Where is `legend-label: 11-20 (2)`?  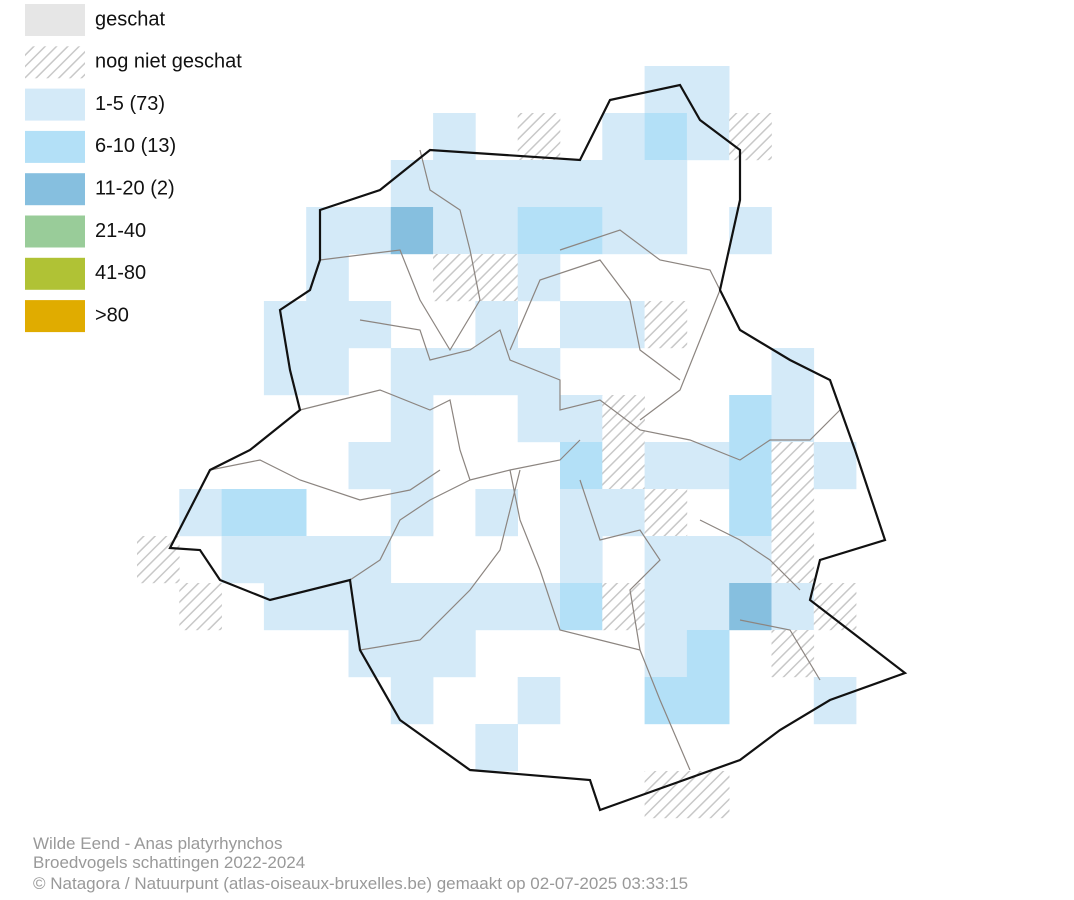 legend-label: 11-20 (2) is located at coordinates (135, 188).